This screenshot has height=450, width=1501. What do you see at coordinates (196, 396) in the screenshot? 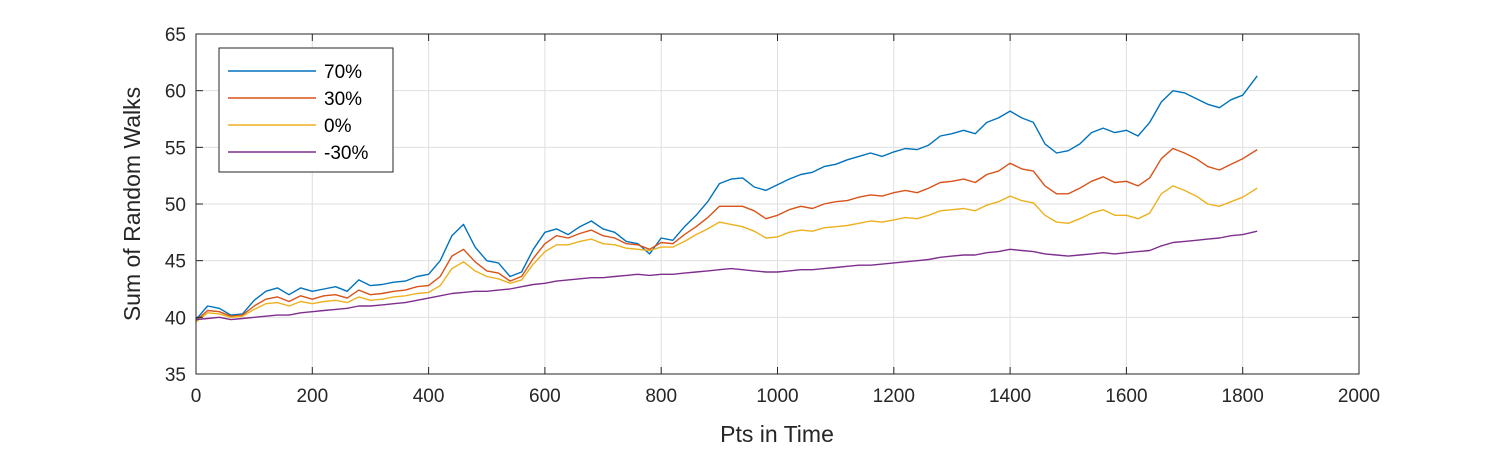
I see `x-tick-label: 0` at bounding box center [196, 396].